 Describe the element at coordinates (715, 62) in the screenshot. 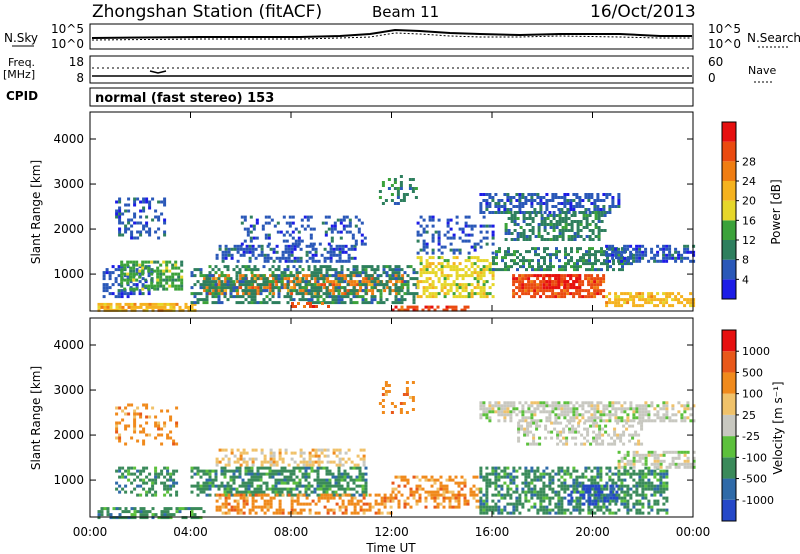

I see `nave-tick-high: 60` at that location.